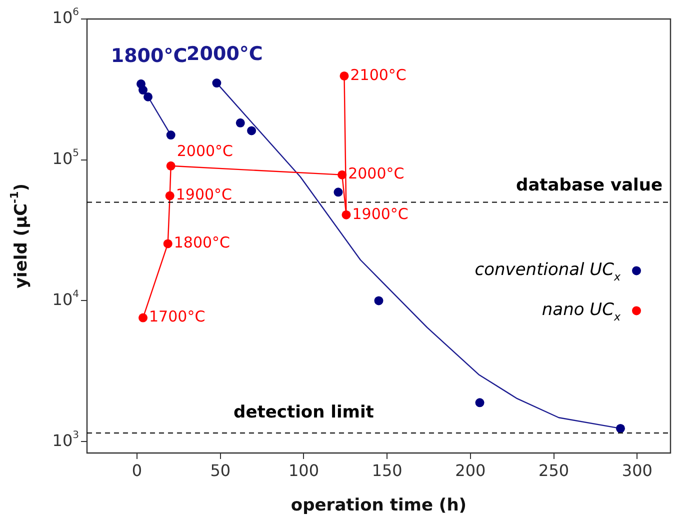 This screenshot has height=521, width=675. What do you see at coordinates (589, 186) in the screenshot?
I see `ref-line-label: database value` at bounding box center [589, 186].